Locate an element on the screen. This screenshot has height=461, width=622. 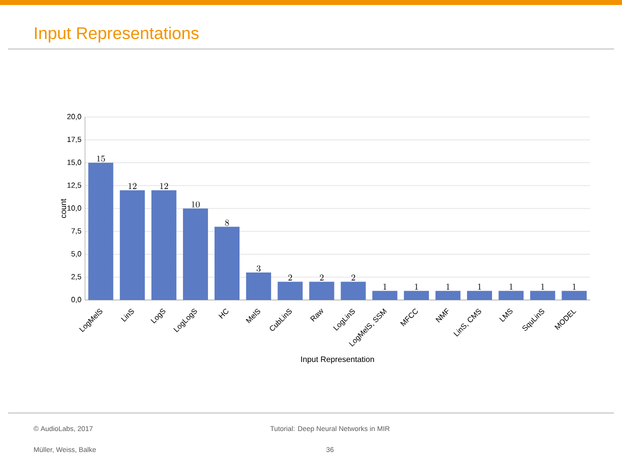
data-label: 3 is located at coordinates (258, 268).